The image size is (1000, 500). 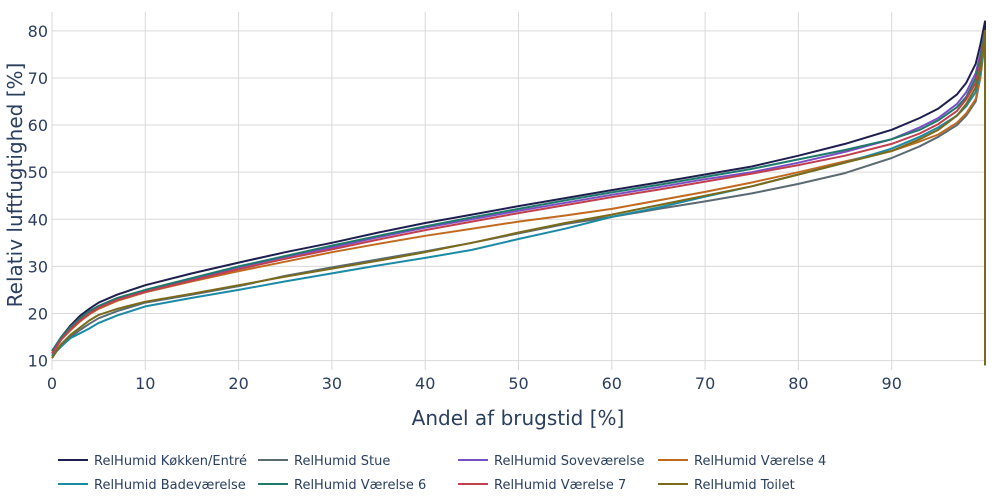 What do you see at coordinates (38, 361) in the screenshot?
I see `y-tick-label: 10` at bounding box center [38, 361].